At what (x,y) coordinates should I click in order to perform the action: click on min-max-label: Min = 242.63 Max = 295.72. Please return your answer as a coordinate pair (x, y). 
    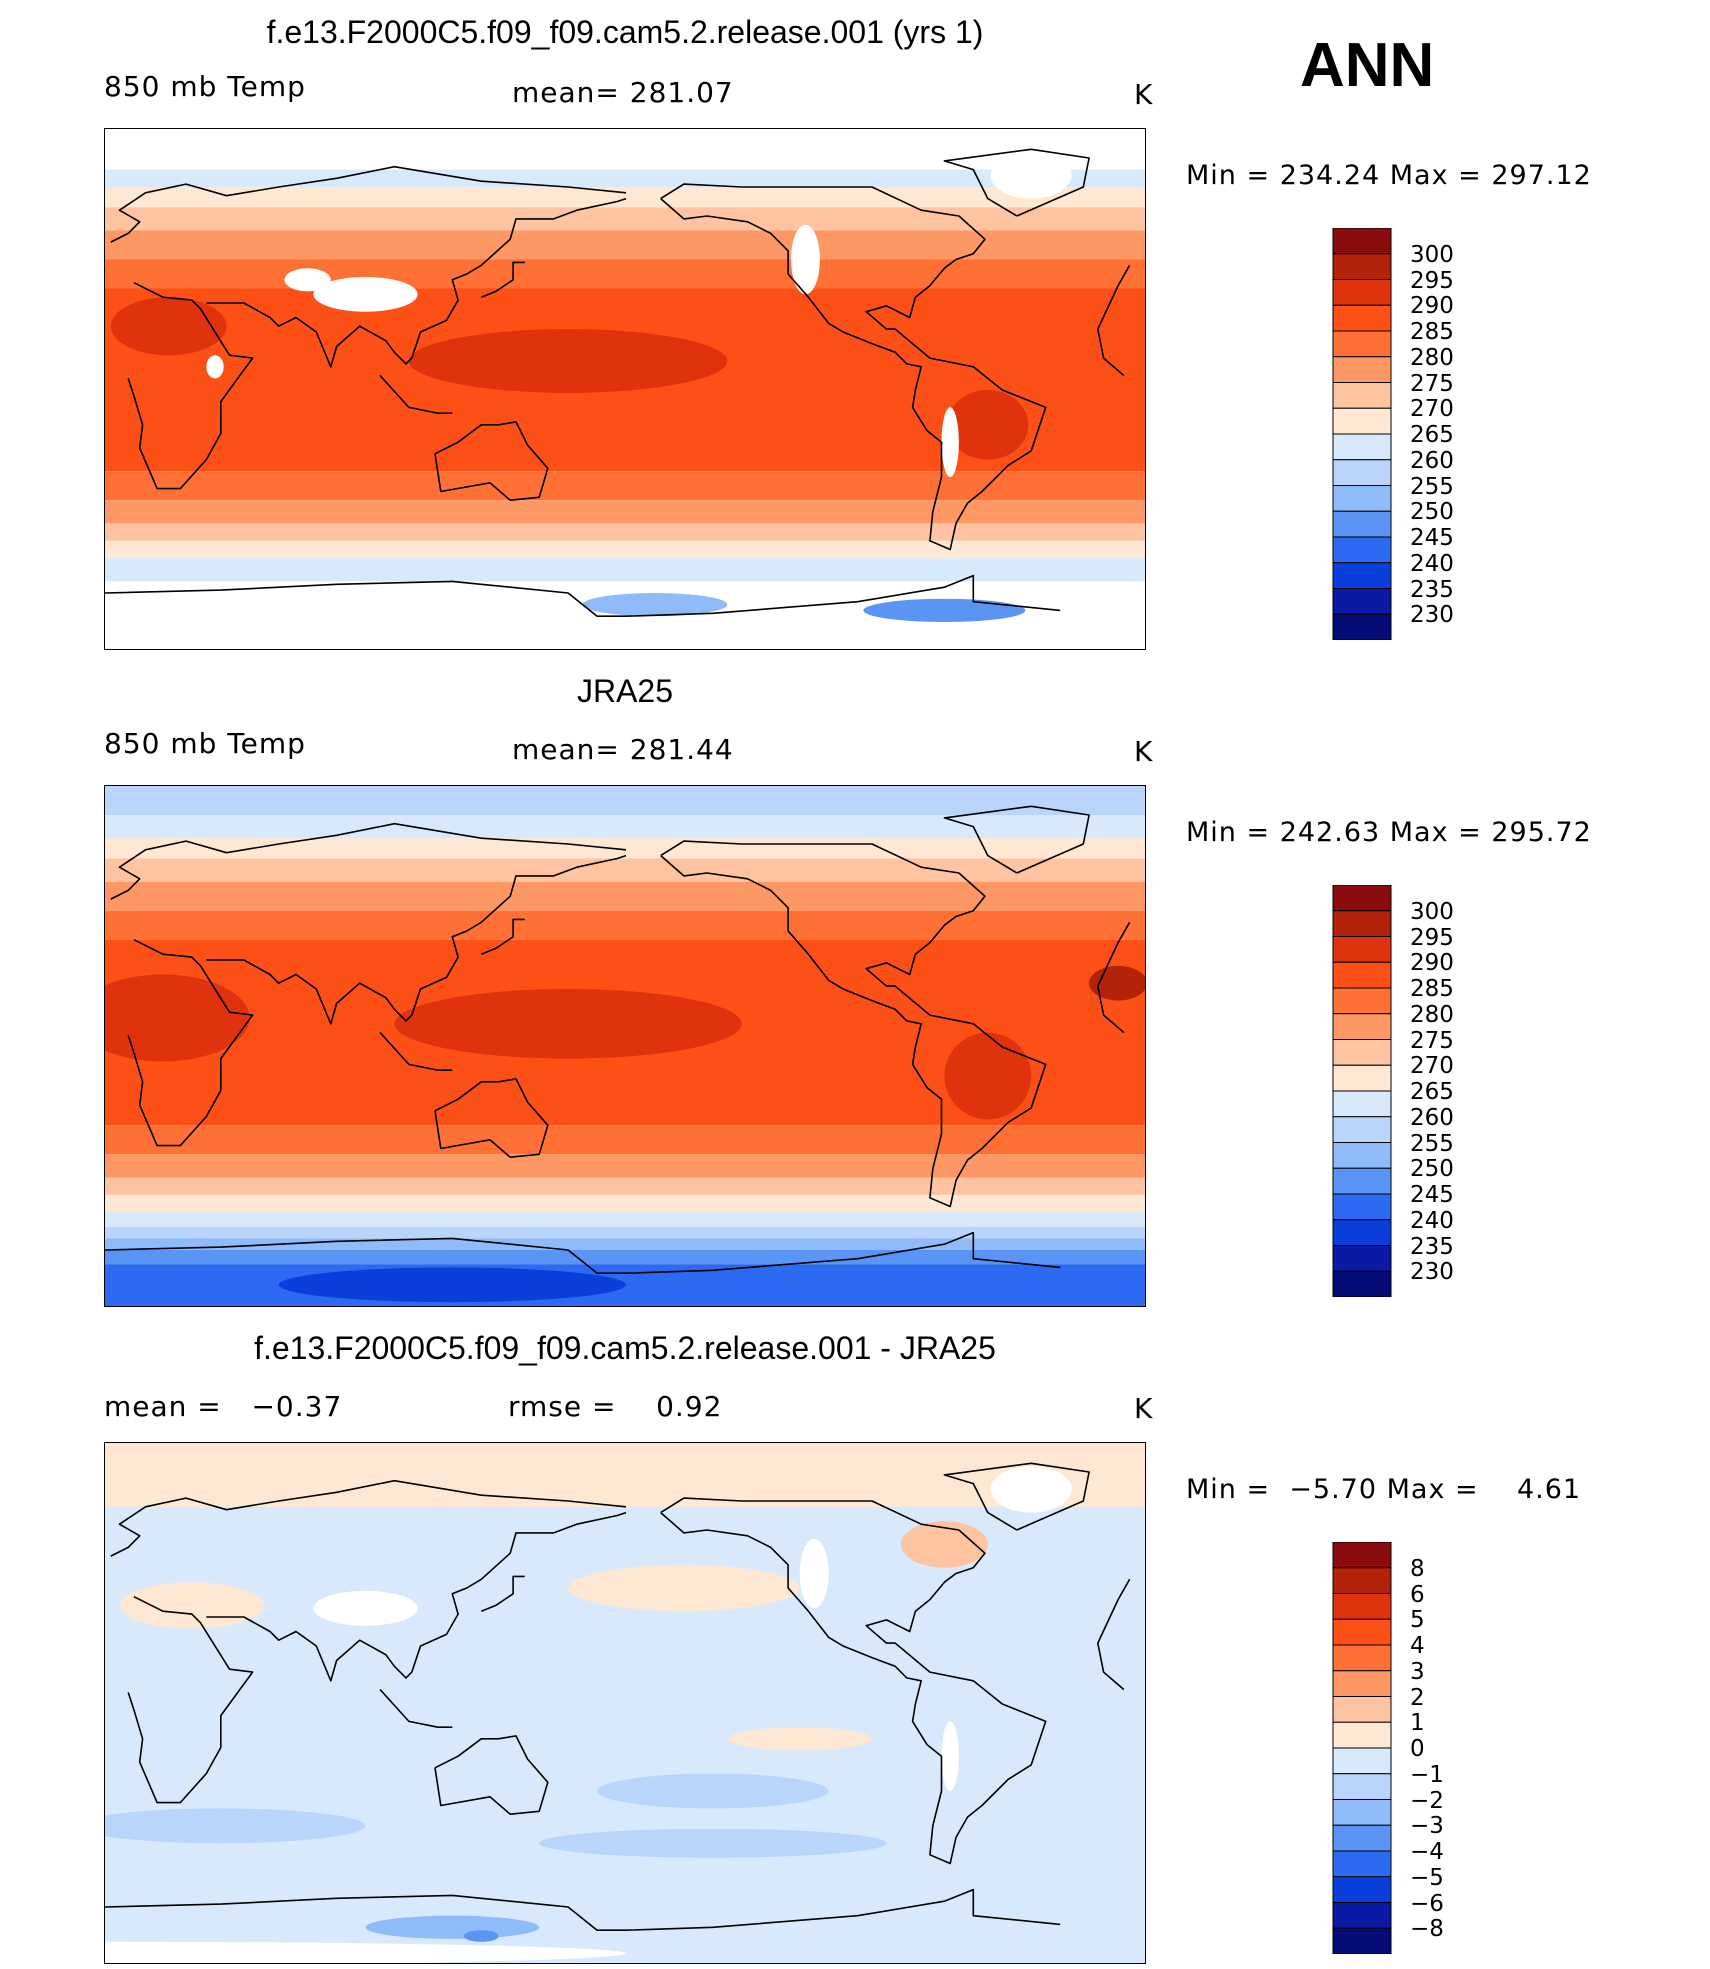
    Looking at the image, I should click on (1389, 832).